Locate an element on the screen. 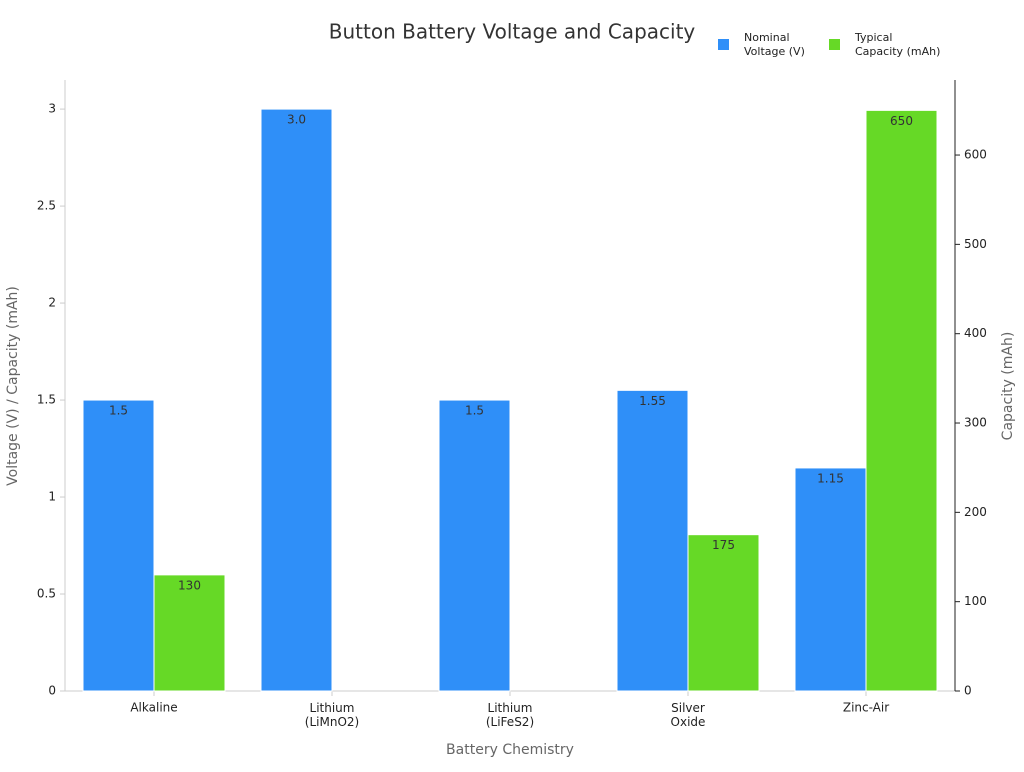  y2-tick-label: 600 is located at coordinates (975, 155).